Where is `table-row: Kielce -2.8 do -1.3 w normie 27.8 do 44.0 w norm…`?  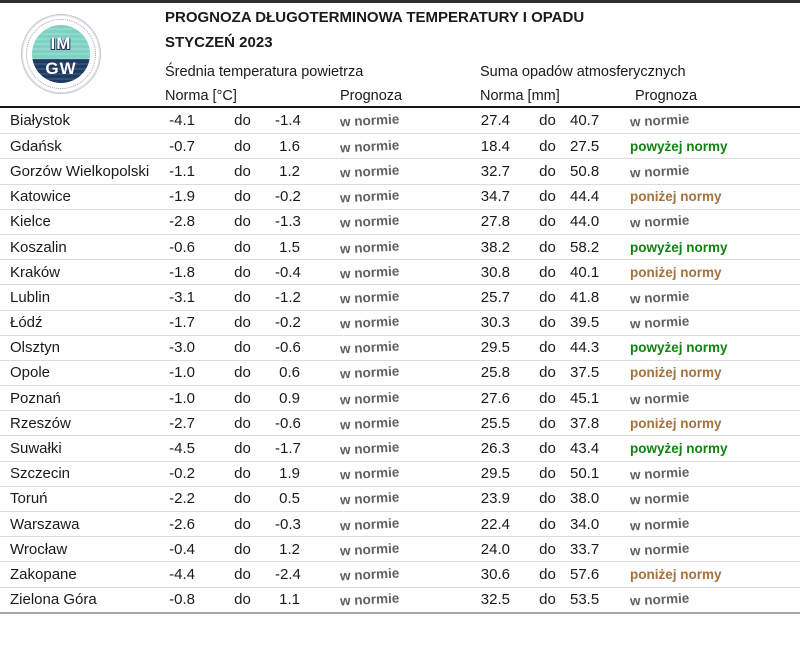
table-row: Kielce -2.8 do -1.3 w normie 27.8 do 44.0 w norm… is located at coordinates (400, 221).